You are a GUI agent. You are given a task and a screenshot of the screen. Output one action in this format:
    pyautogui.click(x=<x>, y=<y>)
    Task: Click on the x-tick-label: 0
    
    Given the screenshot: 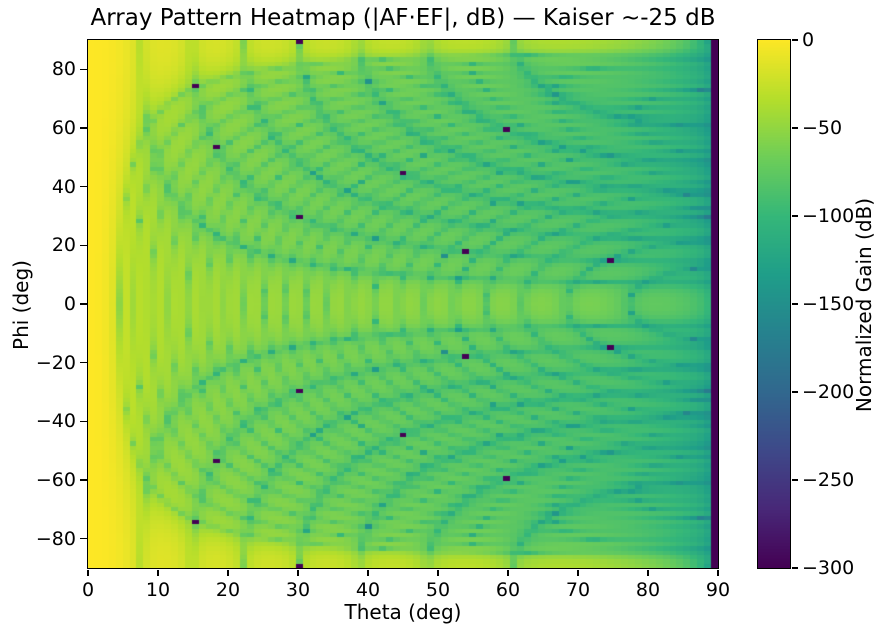 What is the action you would take?
    pyautogui.click(x=88, y=590)
    